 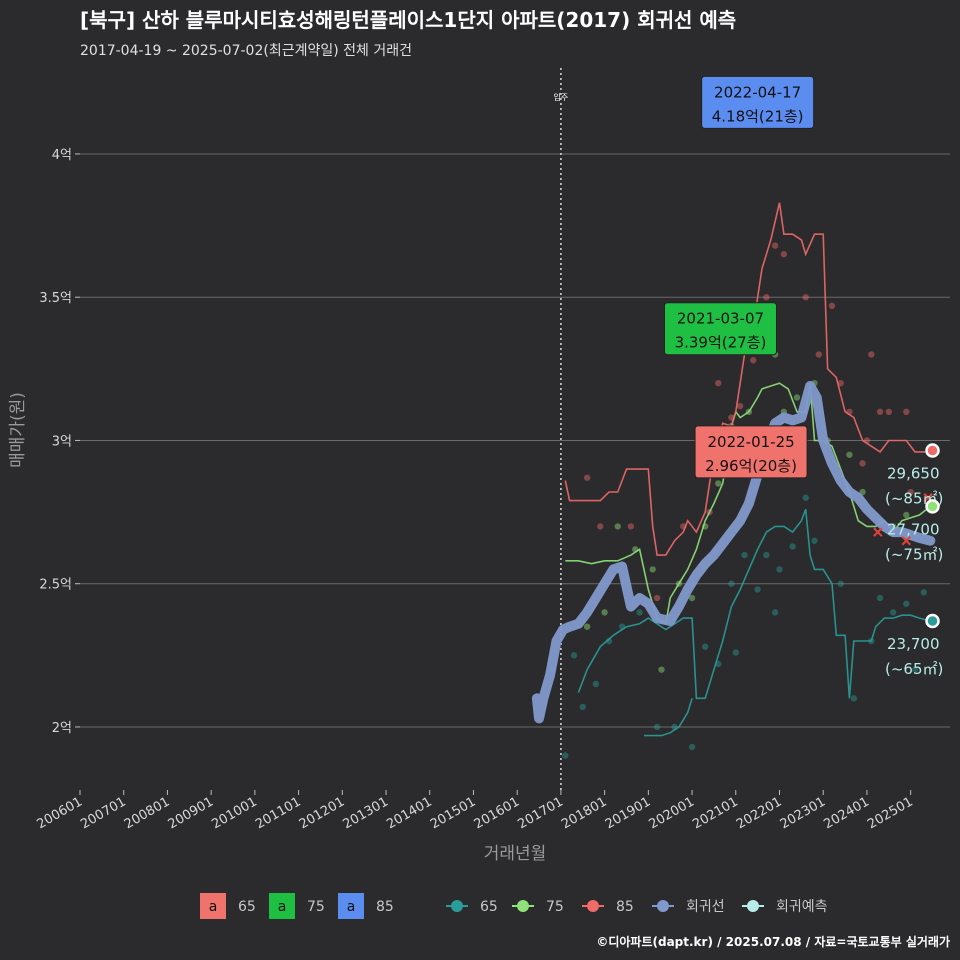 What do you see at coordinates (751, 466) in the screenshot?
I see `annotation-price: 2.96억(20층)` at bounding box center [751, 466].